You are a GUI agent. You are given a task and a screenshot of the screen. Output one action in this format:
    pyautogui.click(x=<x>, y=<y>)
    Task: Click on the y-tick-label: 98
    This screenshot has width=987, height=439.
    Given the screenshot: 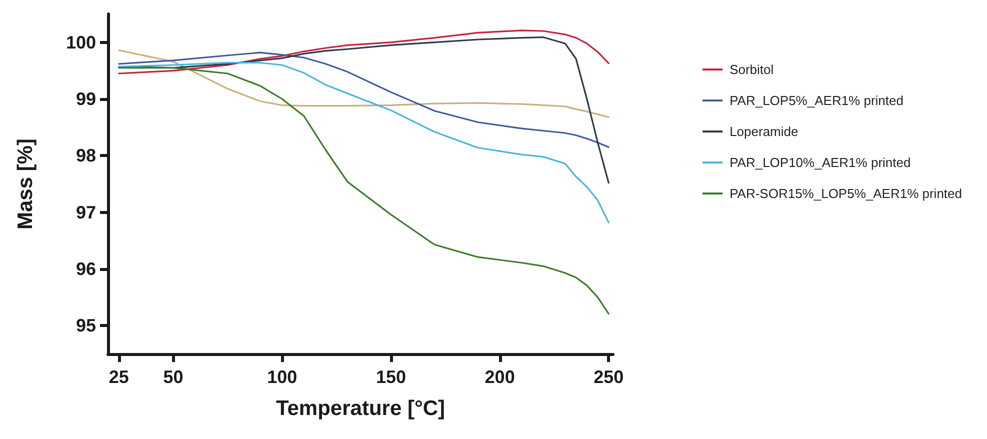 What is the action you would take?
    pyautogui.click(x=86, y=156)
    